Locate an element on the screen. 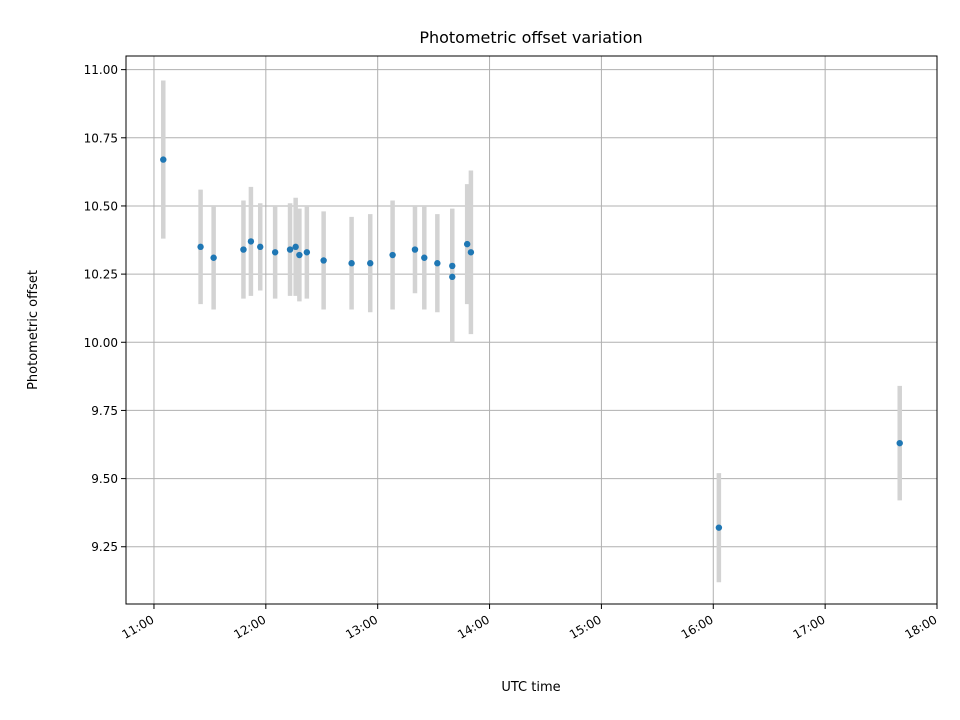  y-tick-label: 9.75 is located at coordinates (104, 411).